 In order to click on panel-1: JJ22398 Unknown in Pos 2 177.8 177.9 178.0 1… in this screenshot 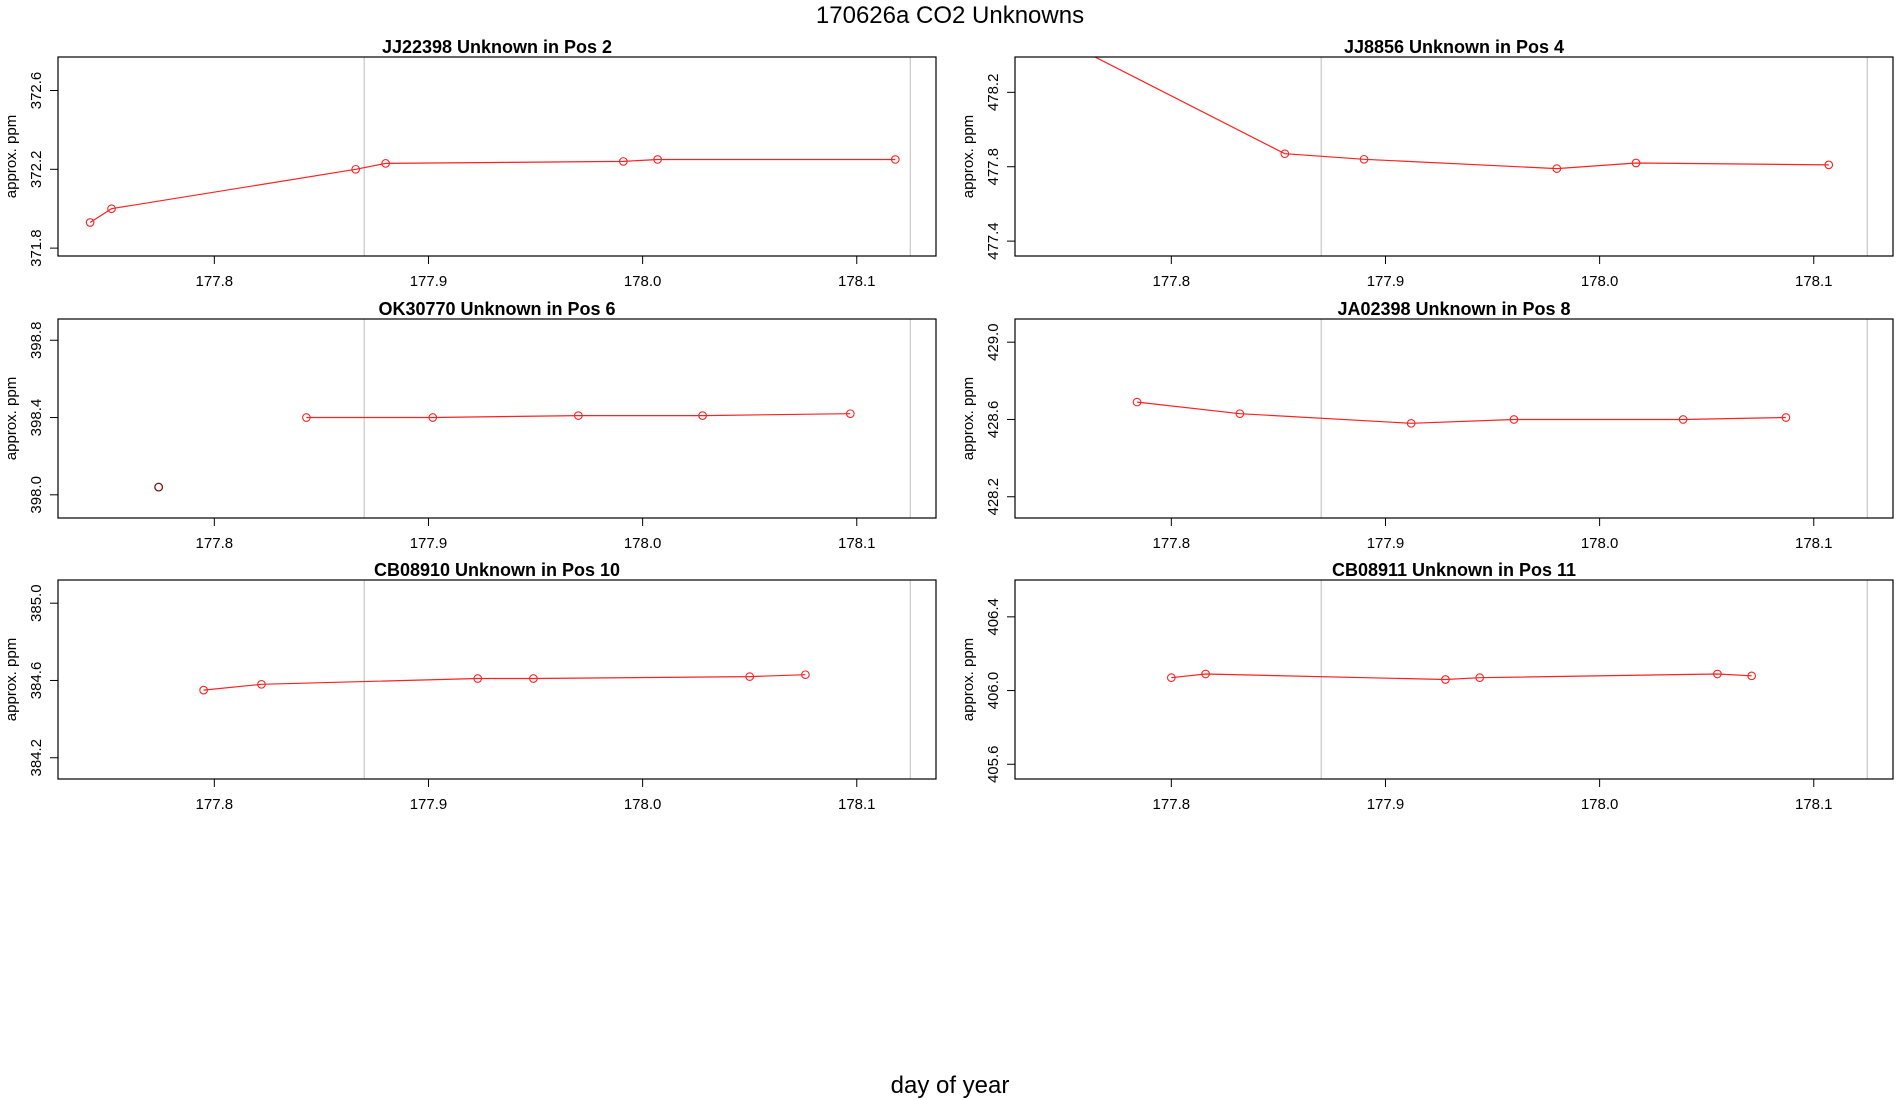, I will do `click(470, 163)`.